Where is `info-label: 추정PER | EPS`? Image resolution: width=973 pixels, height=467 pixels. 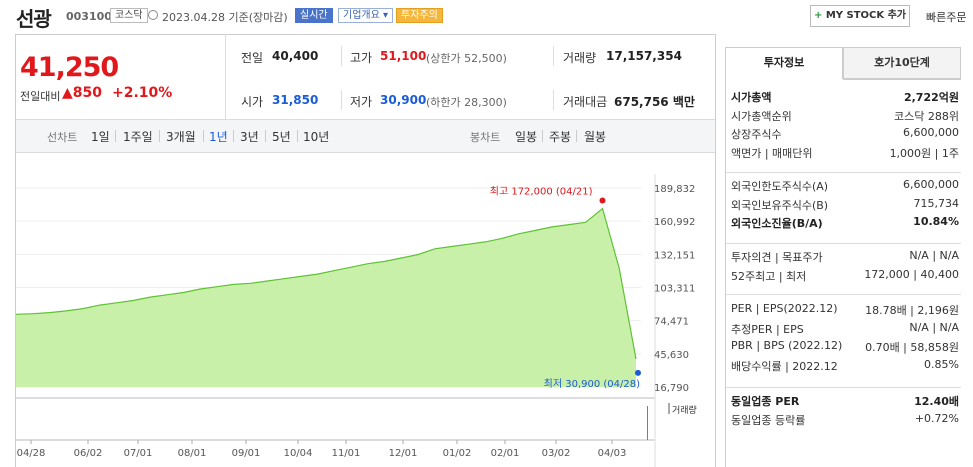
info-label: 추정PER | EPS is located at coordinates (767, 329).